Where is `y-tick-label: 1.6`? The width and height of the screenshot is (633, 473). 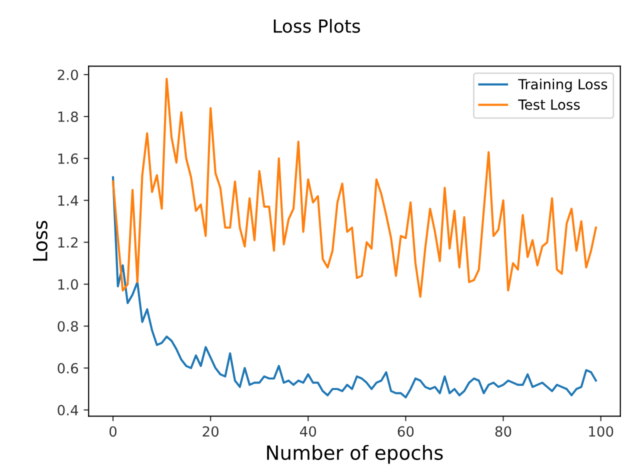 y-tick-label: 1.6 is located at coordinates (68, 158).